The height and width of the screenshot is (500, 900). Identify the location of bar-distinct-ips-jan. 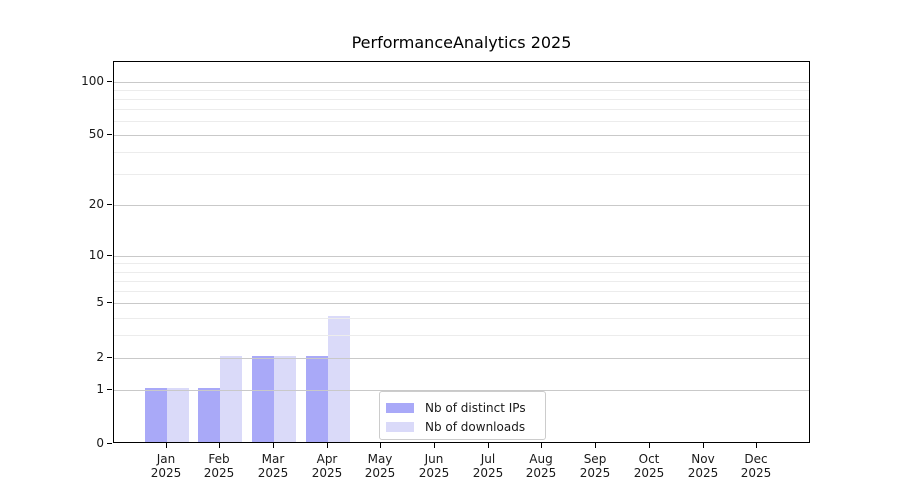
(156, 415).